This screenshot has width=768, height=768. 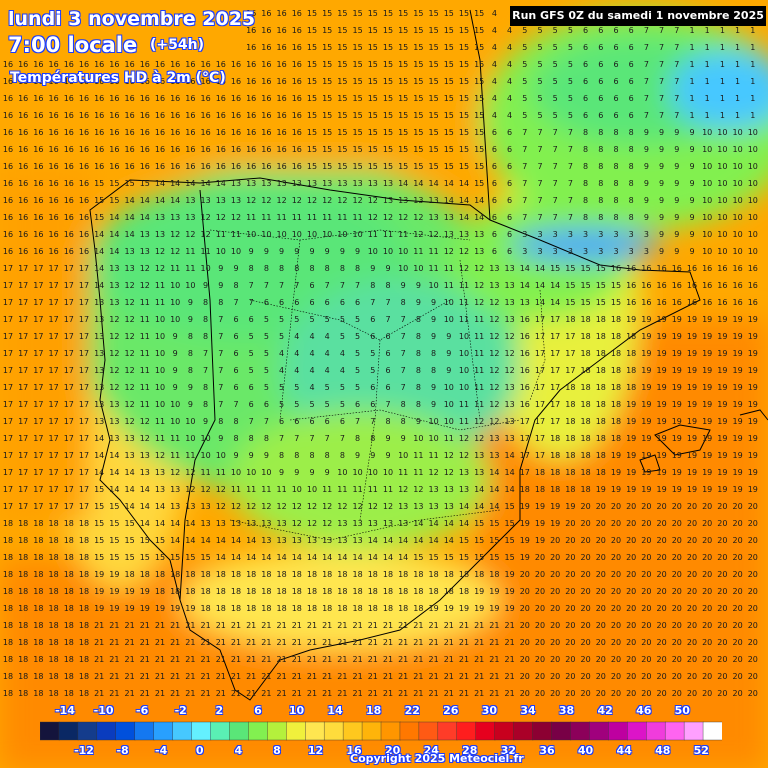 What do you see at coordinates (403, 319) in the screenshot?
I see `grid-value: 7` at bounding box center [403, 319].